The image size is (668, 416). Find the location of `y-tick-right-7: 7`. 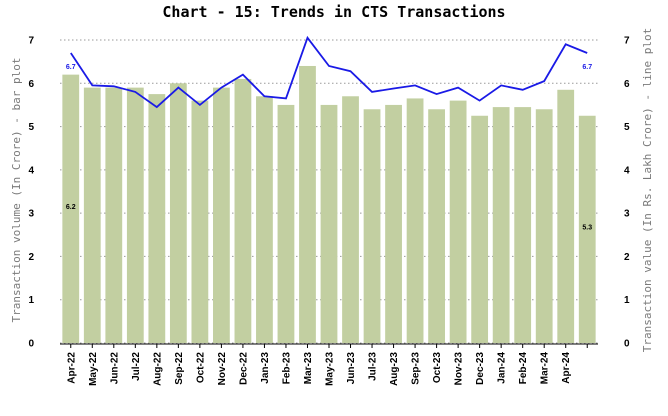

y-tick-right-7: 7 is located at coordinates (627, 41).